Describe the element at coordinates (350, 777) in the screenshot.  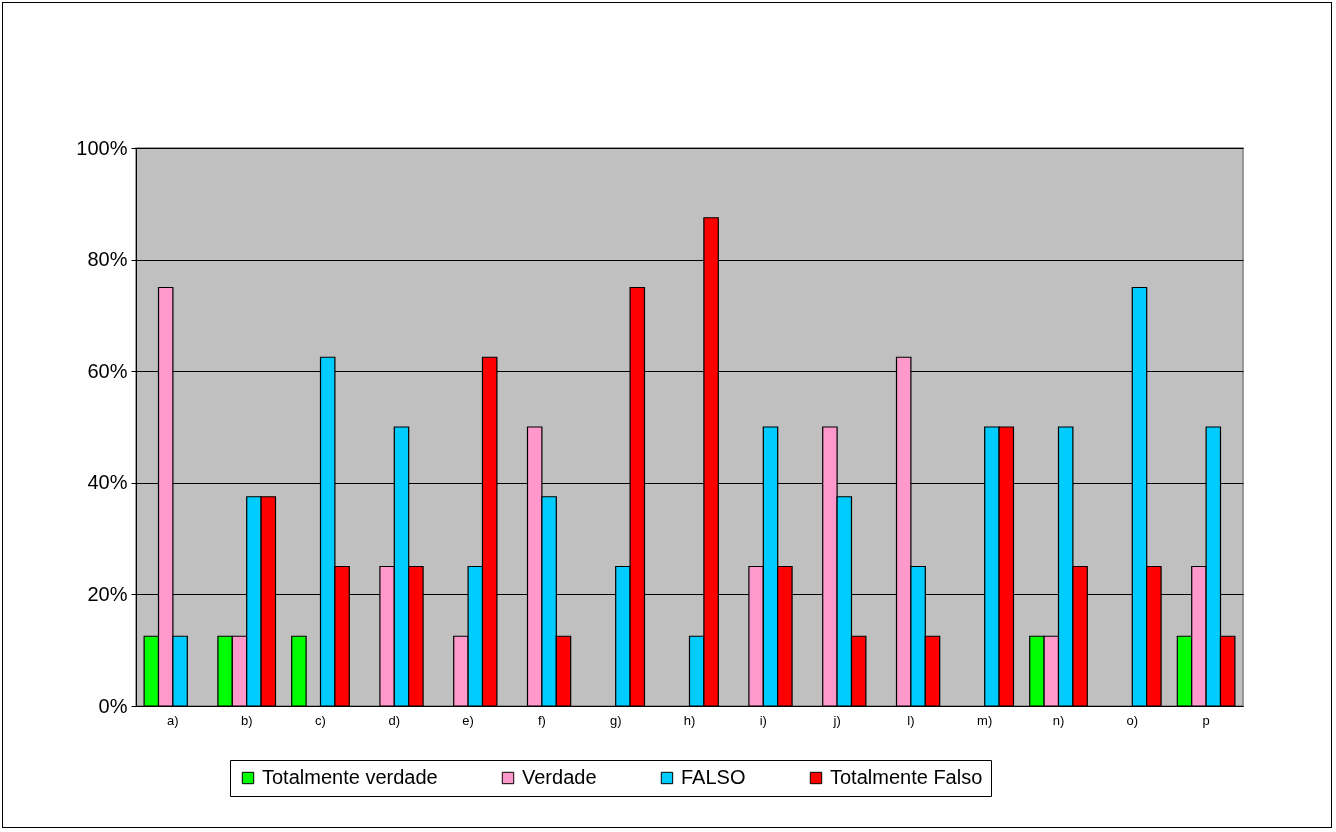
I see `legend-label: Totalmente verdade` at that location.